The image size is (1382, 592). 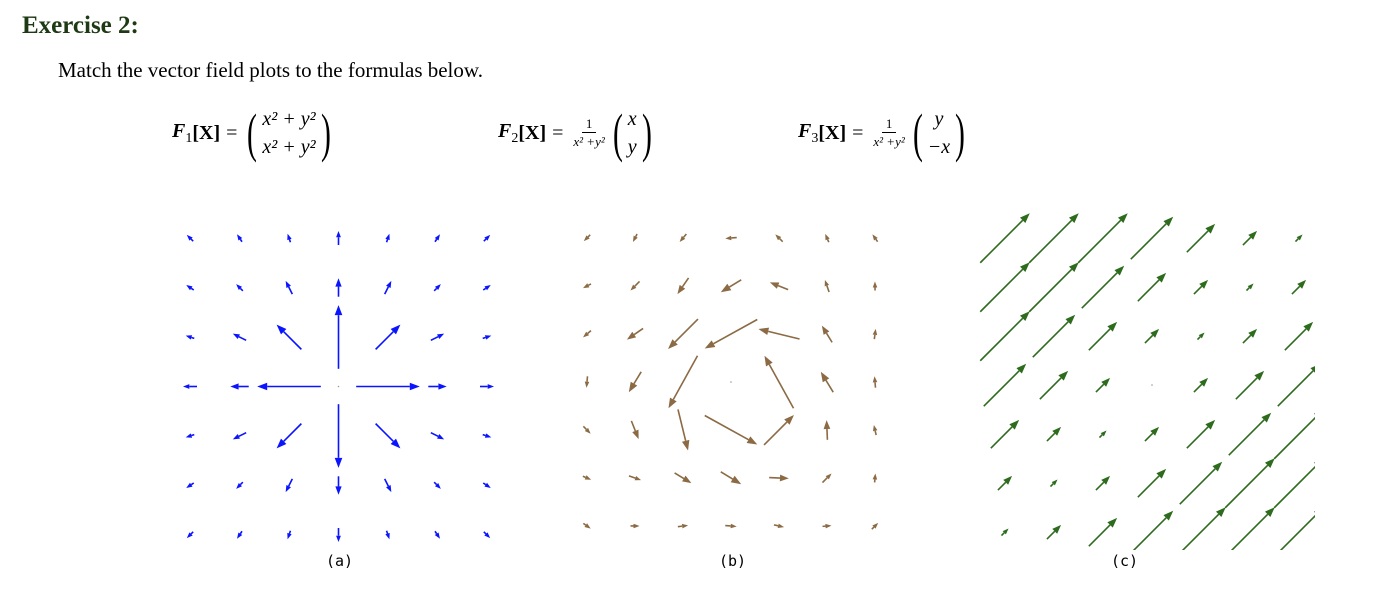 What do you see at coordinates (340, 561) in the screenshot?
I see `panel-label-a: (a)` at bounding box center [340, 561].